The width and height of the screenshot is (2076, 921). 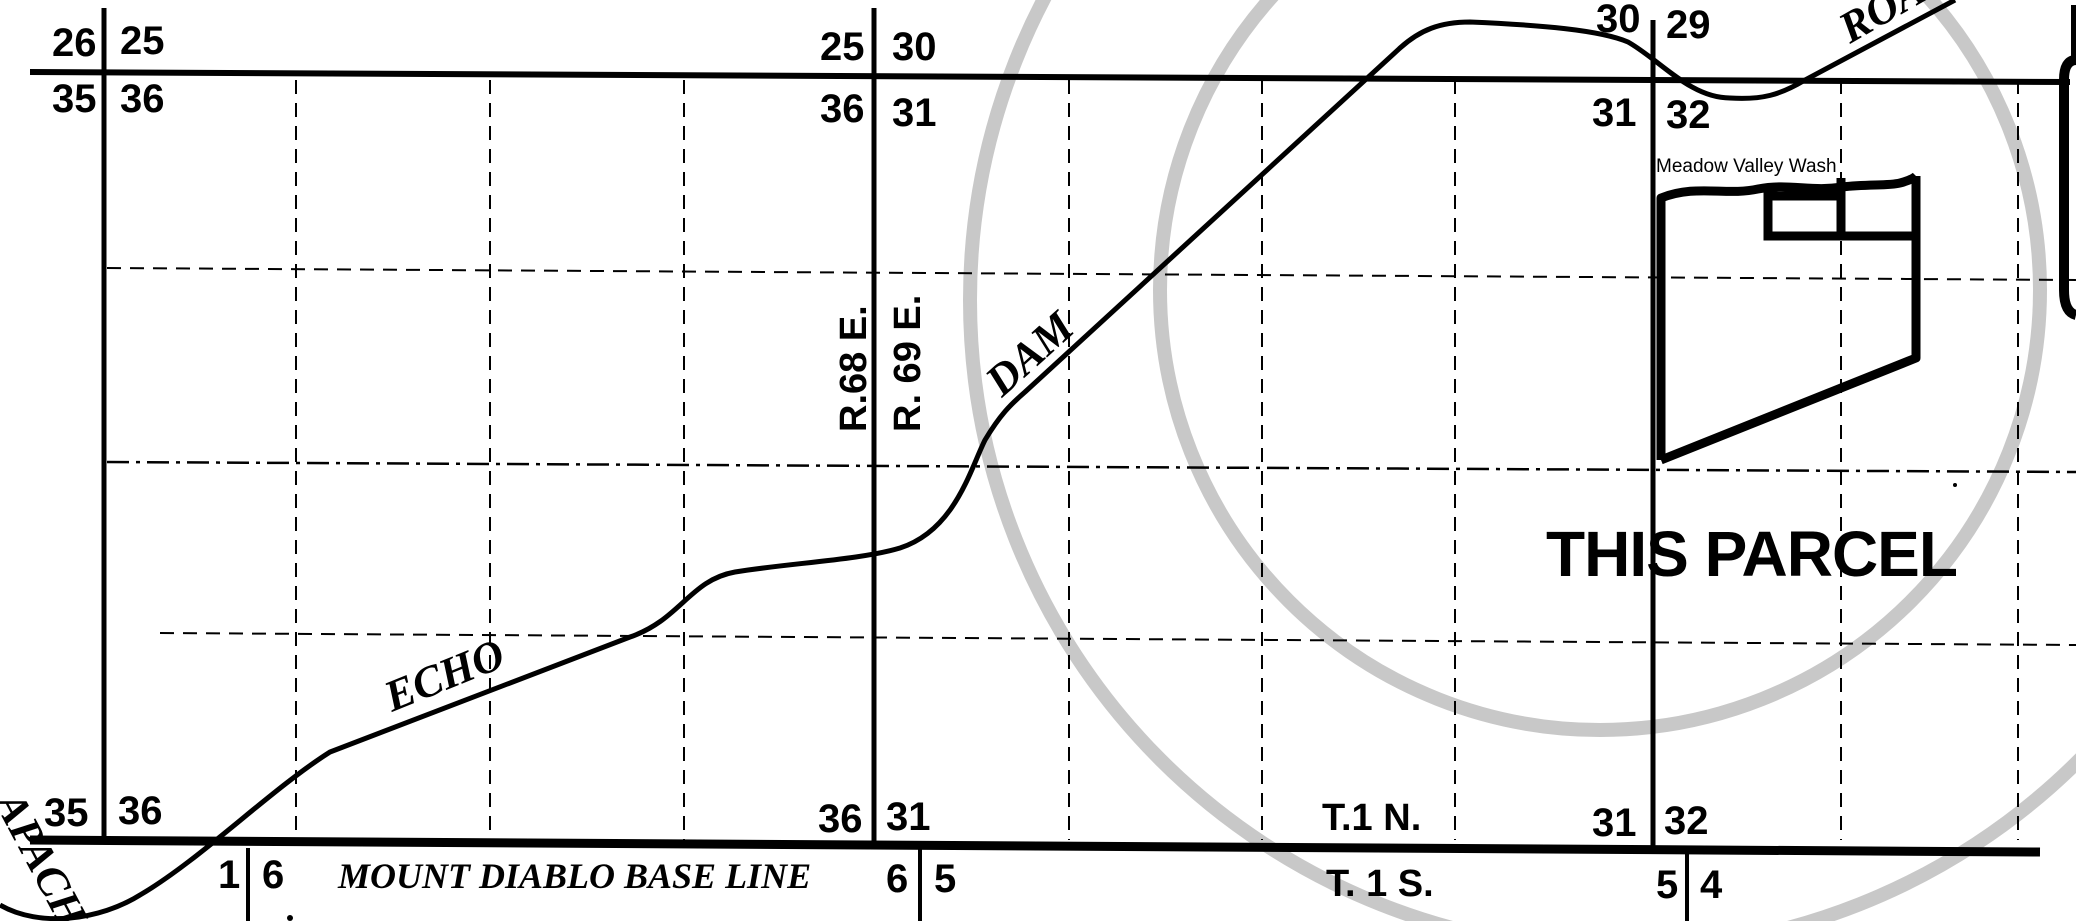 What do you see at coordinates (229, 875) in the screenshot?
I see `section-number: 1` at bounding box center [229, 875].